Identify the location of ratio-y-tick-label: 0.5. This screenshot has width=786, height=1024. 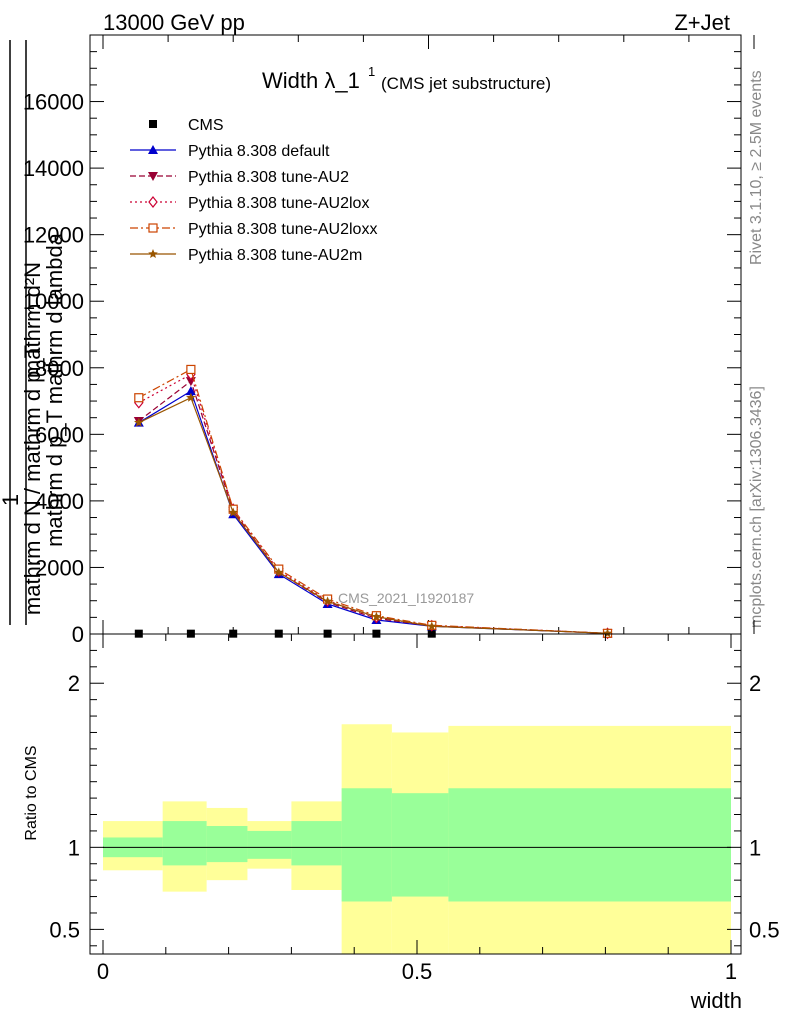
(64, 929).